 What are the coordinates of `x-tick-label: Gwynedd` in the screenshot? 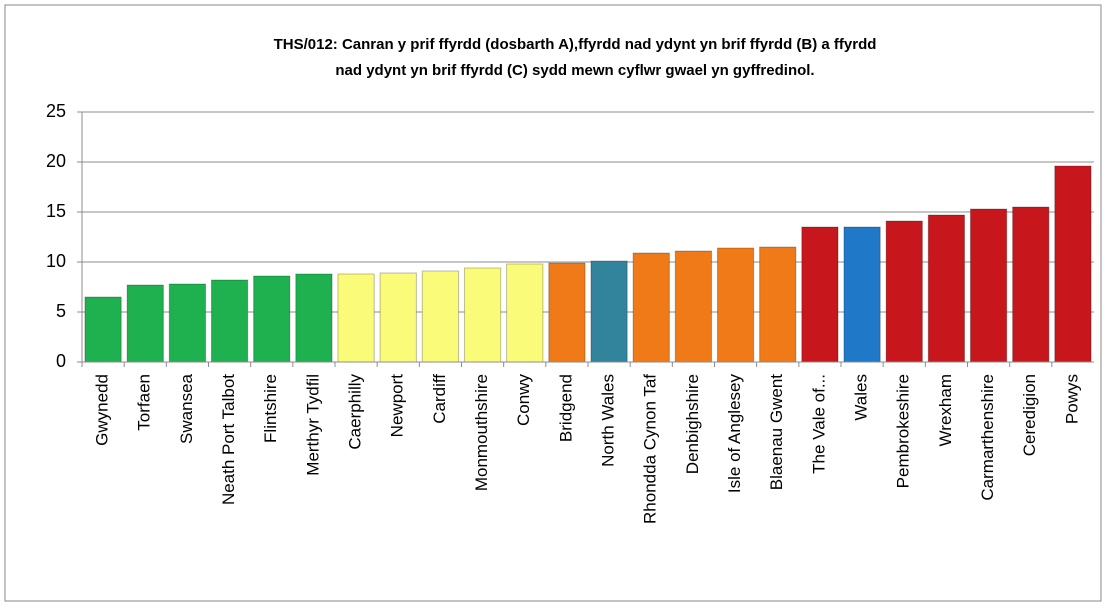 It's located at (102, 410).